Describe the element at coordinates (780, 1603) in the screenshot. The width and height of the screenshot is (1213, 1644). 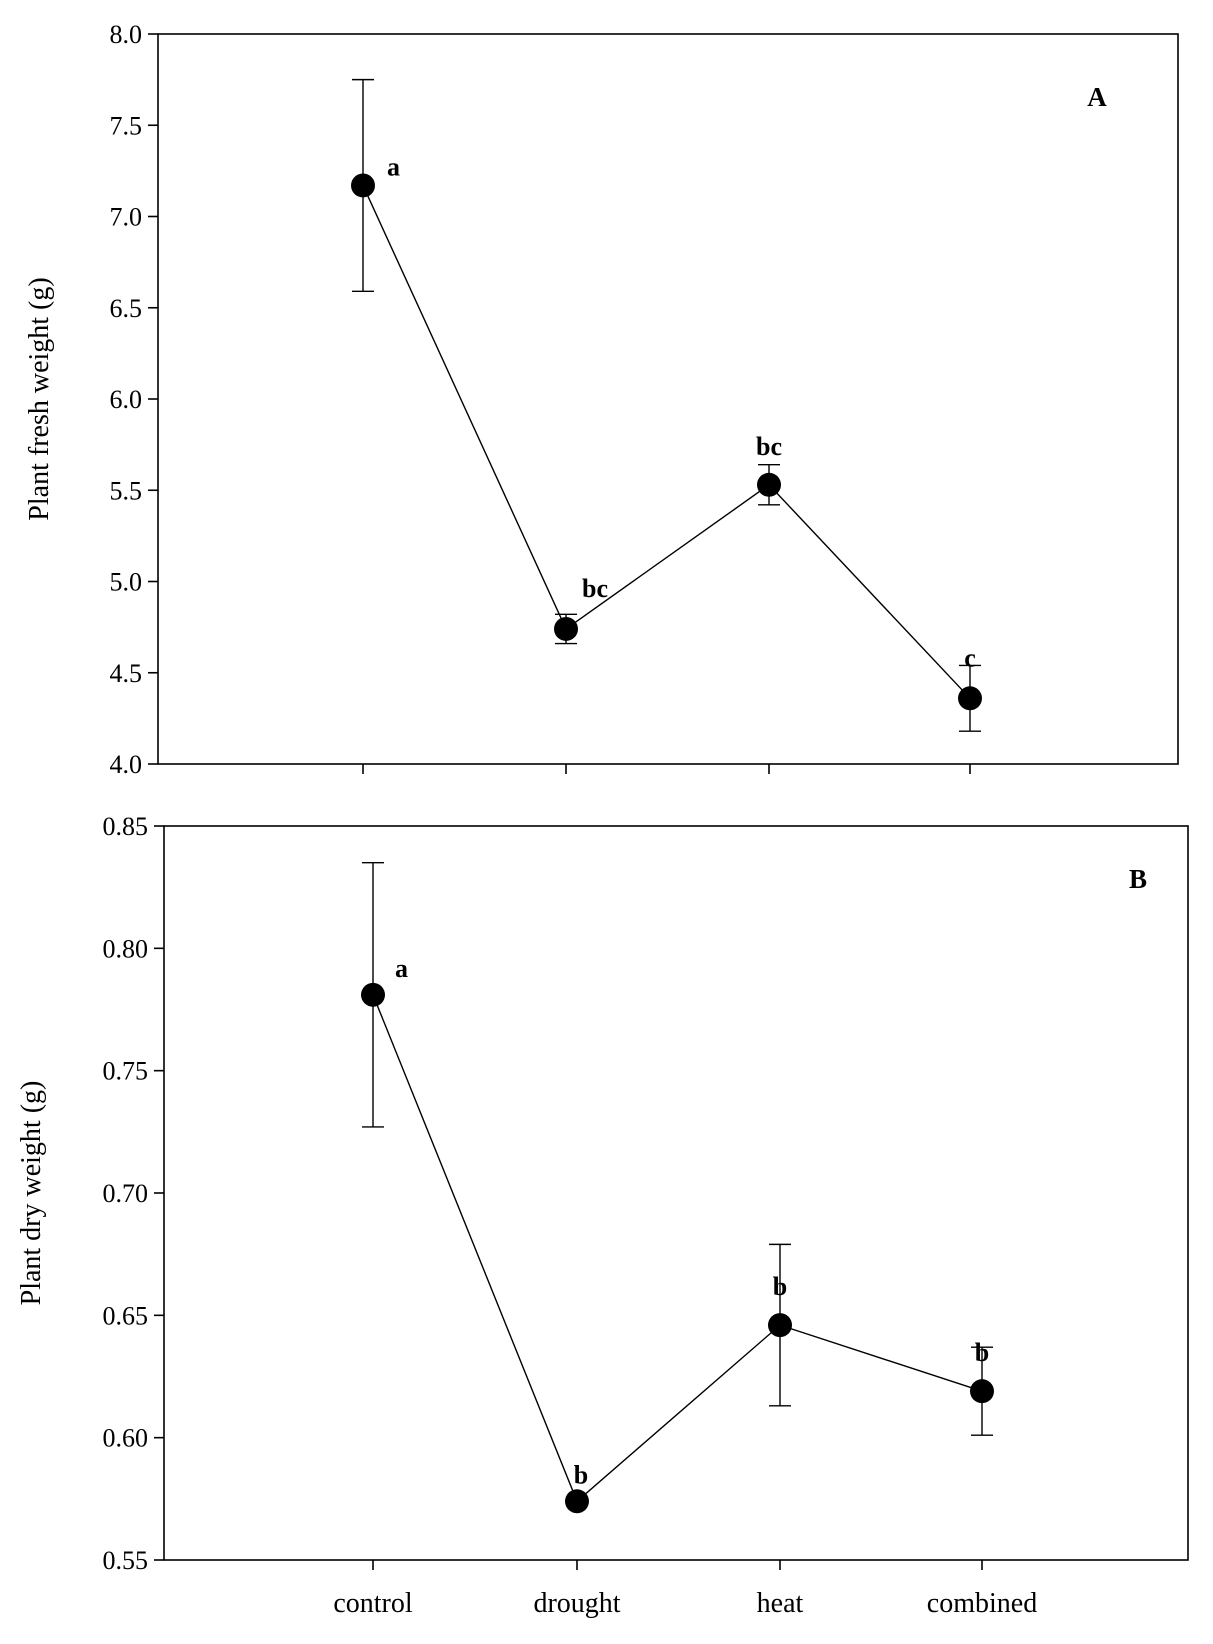
I see `x-category-label: heat` at that location.